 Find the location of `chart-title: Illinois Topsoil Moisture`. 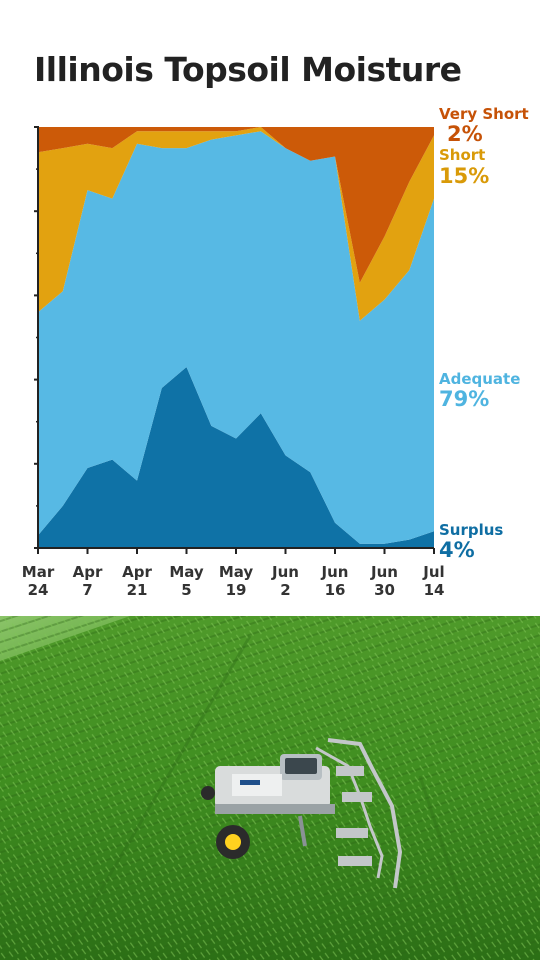

chart-title: Illinois Topsoil Moisture is located at coordinates (248, 69).